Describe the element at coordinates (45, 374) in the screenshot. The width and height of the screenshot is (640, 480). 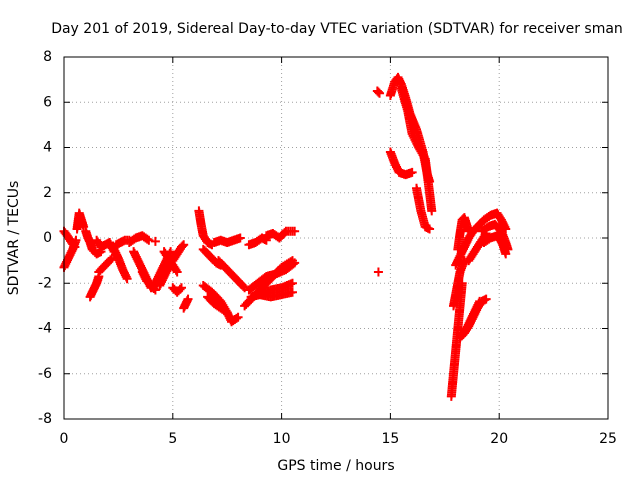
I see `y-tick-label: -6` at that location.